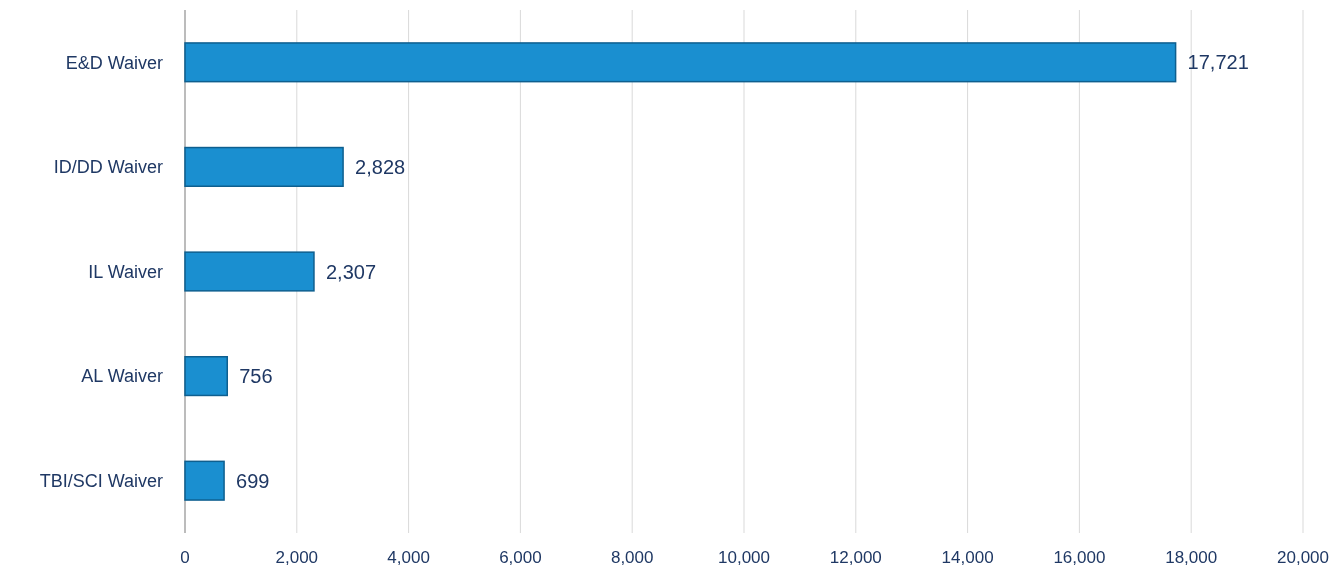 The width and height of the screenshot is (1338, 581). I want to click on data-label: 699, so click(253, 480).